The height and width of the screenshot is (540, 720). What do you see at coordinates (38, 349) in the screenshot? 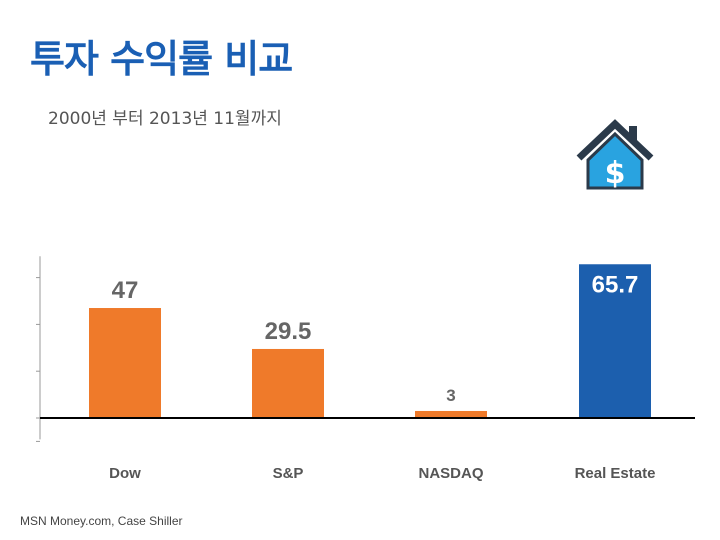
I see `y-axis` at bounding box center [38, 349].